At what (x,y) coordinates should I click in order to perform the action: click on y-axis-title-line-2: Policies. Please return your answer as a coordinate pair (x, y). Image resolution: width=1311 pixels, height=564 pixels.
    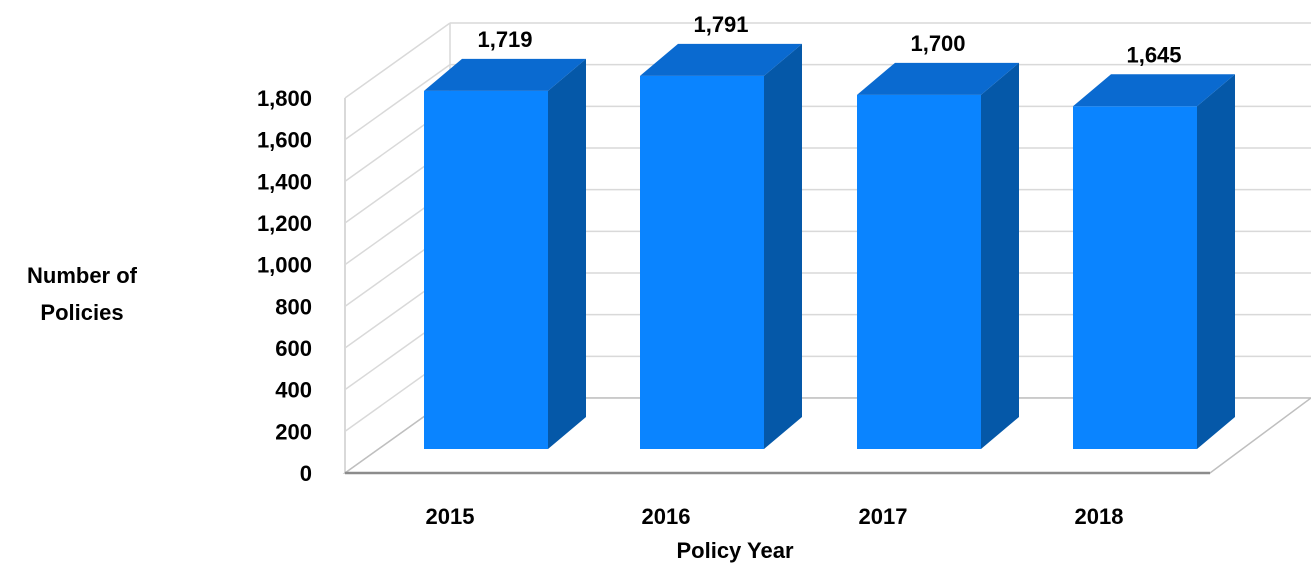
    Looking at the image, I should click on (81, 312).